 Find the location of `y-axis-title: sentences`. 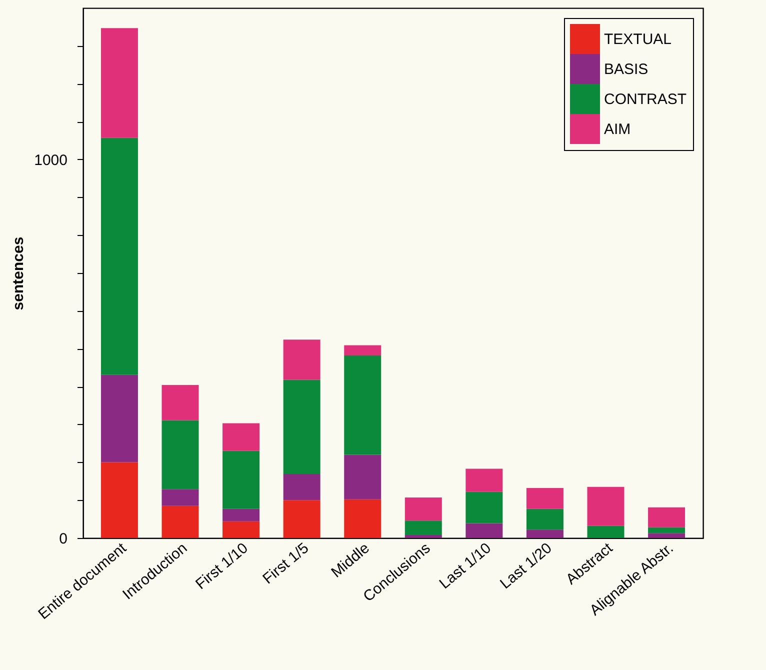

y-axis-title: sentences is located at coordinates (19, 273).